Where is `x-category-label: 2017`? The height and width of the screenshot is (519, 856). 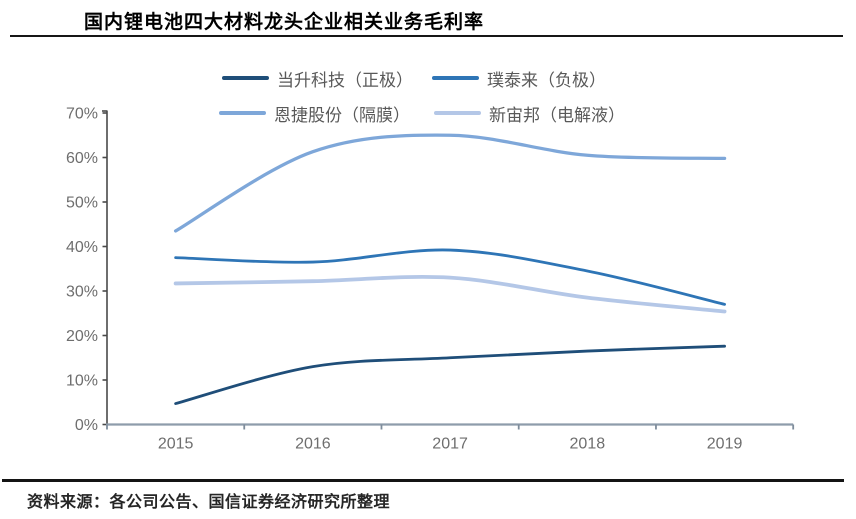
x-category-label: 2017 is located at coordinates (450, 444).